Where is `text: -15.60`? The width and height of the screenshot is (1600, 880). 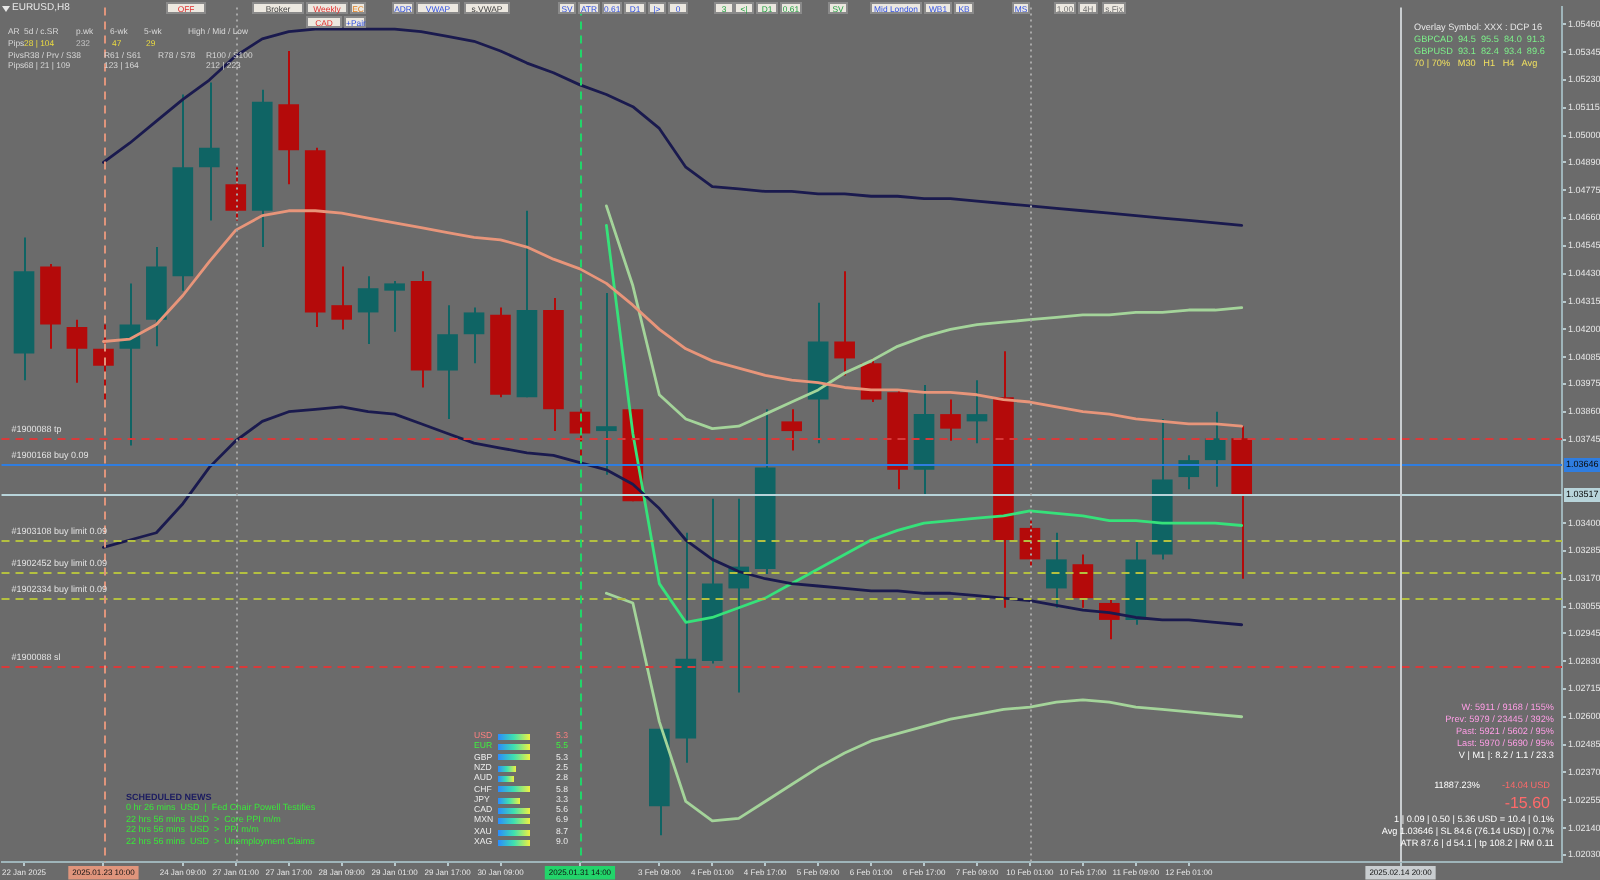
text: -15.60 is located at coordinates (1527, 803).